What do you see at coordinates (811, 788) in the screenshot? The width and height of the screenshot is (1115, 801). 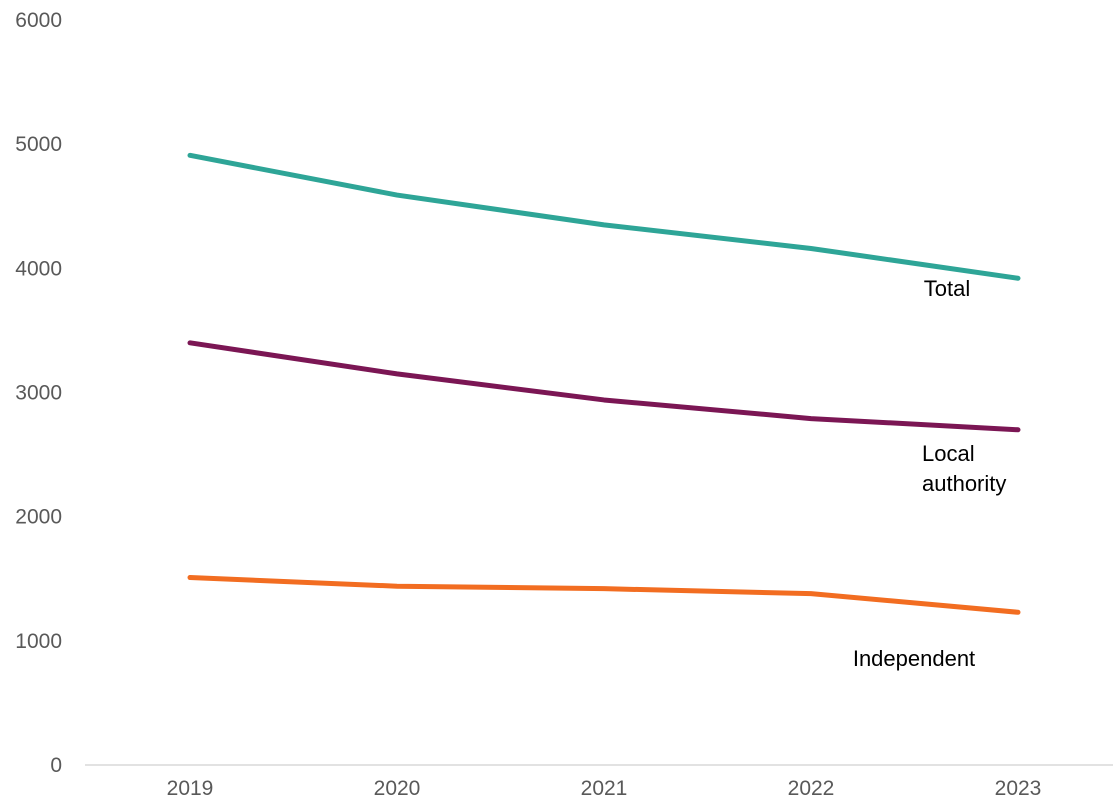 I see `x-tick-label: 2022` at bounding box center [811, 788].